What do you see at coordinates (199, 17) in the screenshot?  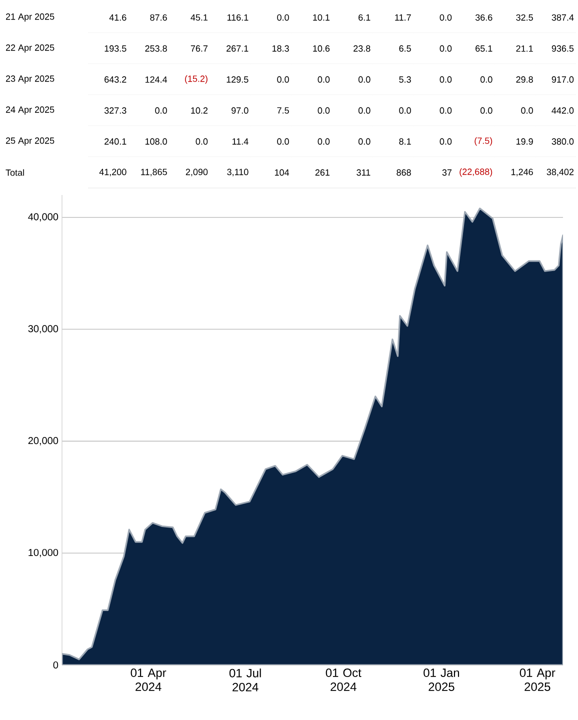 I see `text: 45.1` at bounding box center [199, 17].